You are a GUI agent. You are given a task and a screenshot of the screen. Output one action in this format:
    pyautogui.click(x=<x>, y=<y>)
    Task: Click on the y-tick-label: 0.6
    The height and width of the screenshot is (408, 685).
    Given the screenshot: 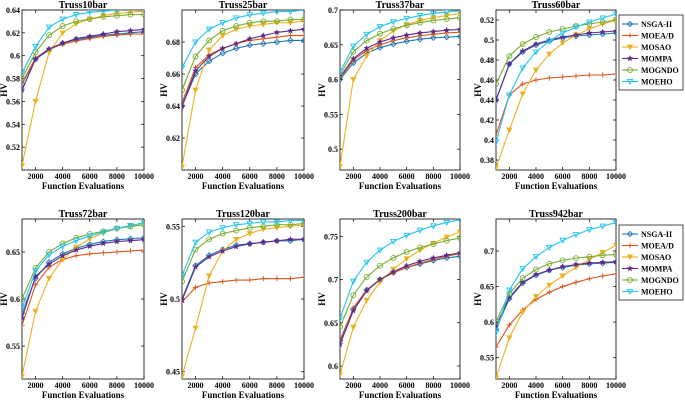 What is the action you would take?
    pyautogui.click(x=15, y=299)
    